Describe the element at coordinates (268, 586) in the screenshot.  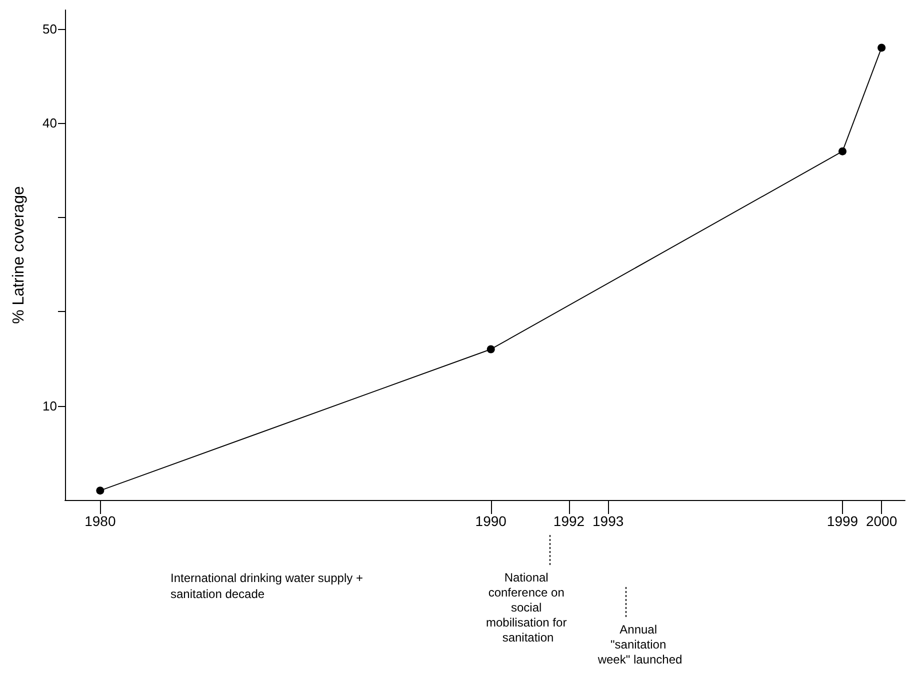
I see `text: International drinking water supply + sanitation decade` at that location.